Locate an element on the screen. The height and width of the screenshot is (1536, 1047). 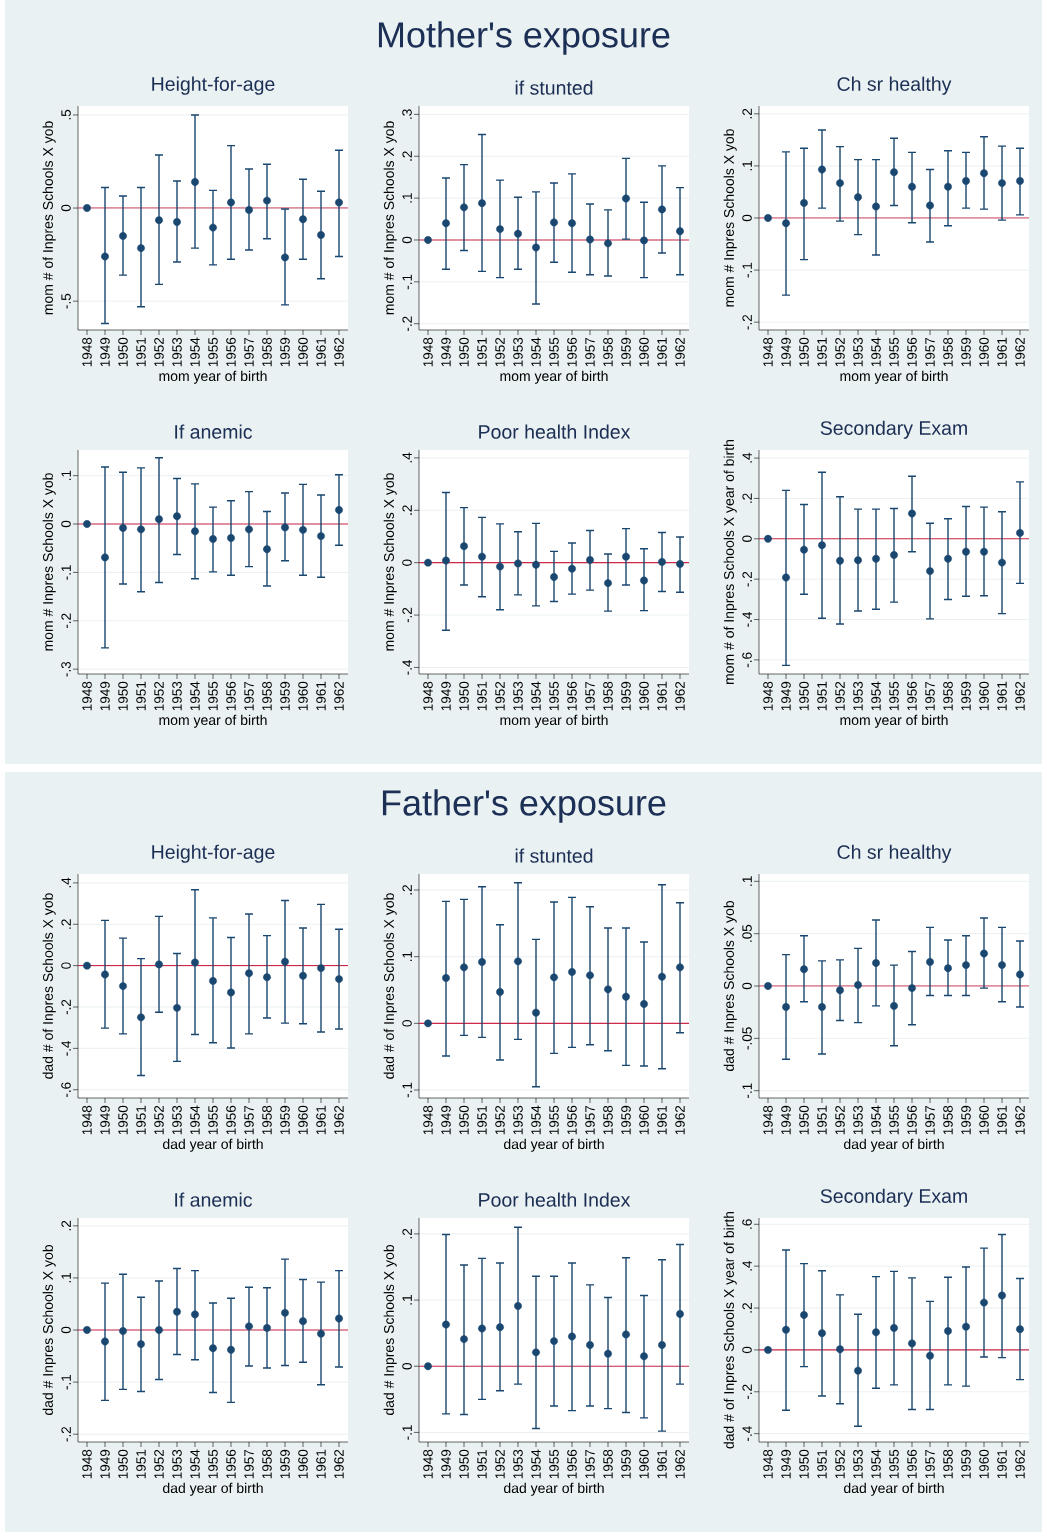
x-tick-label: 1953 is located at coordinates (858, 696).